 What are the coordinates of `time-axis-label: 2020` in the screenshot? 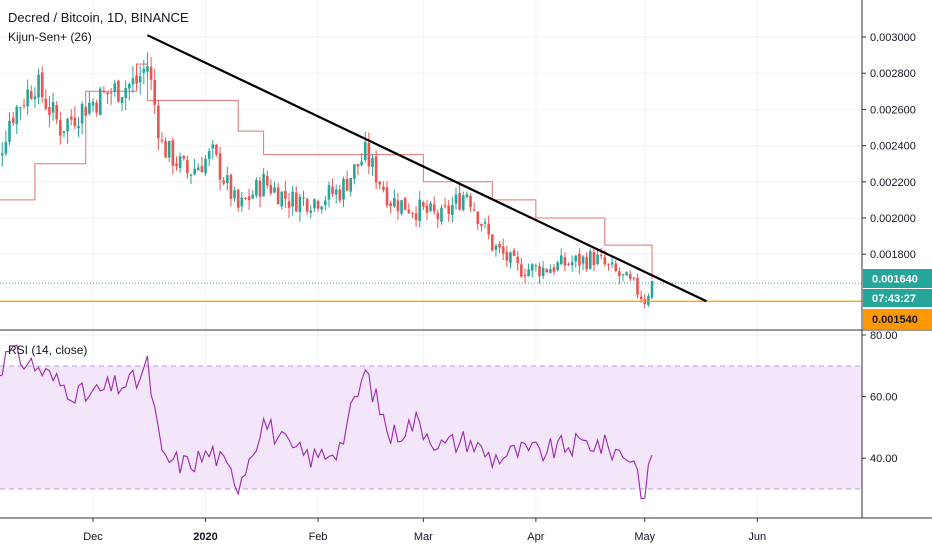 It's located at (205, 537).